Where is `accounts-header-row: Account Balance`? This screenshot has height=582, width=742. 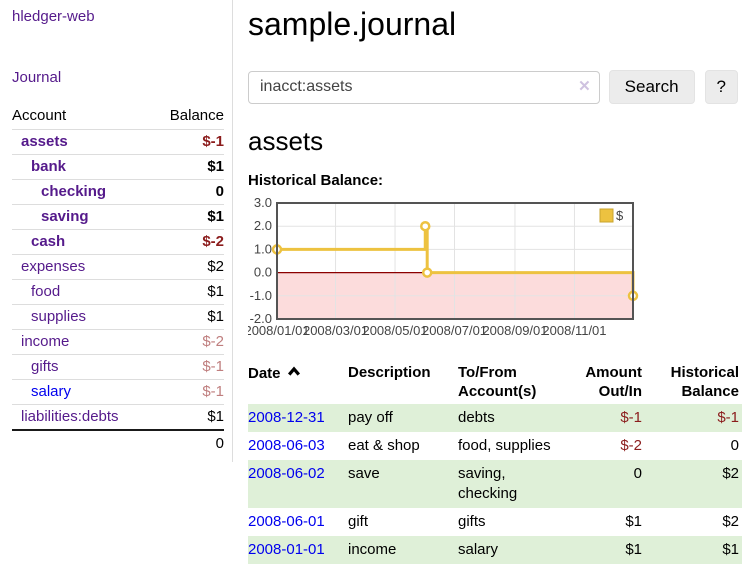 accounts-header-row: Account Balance is located at coordinates (118, 116).